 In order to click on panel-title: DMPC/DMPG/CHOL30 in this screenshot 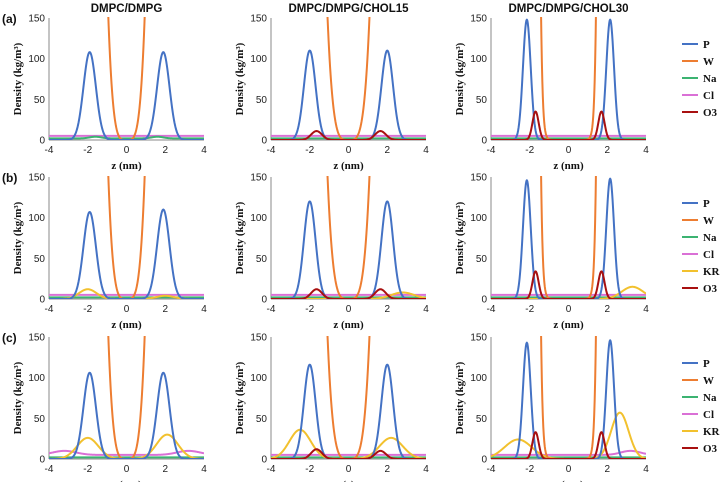, I will do `click(568, 9)`.